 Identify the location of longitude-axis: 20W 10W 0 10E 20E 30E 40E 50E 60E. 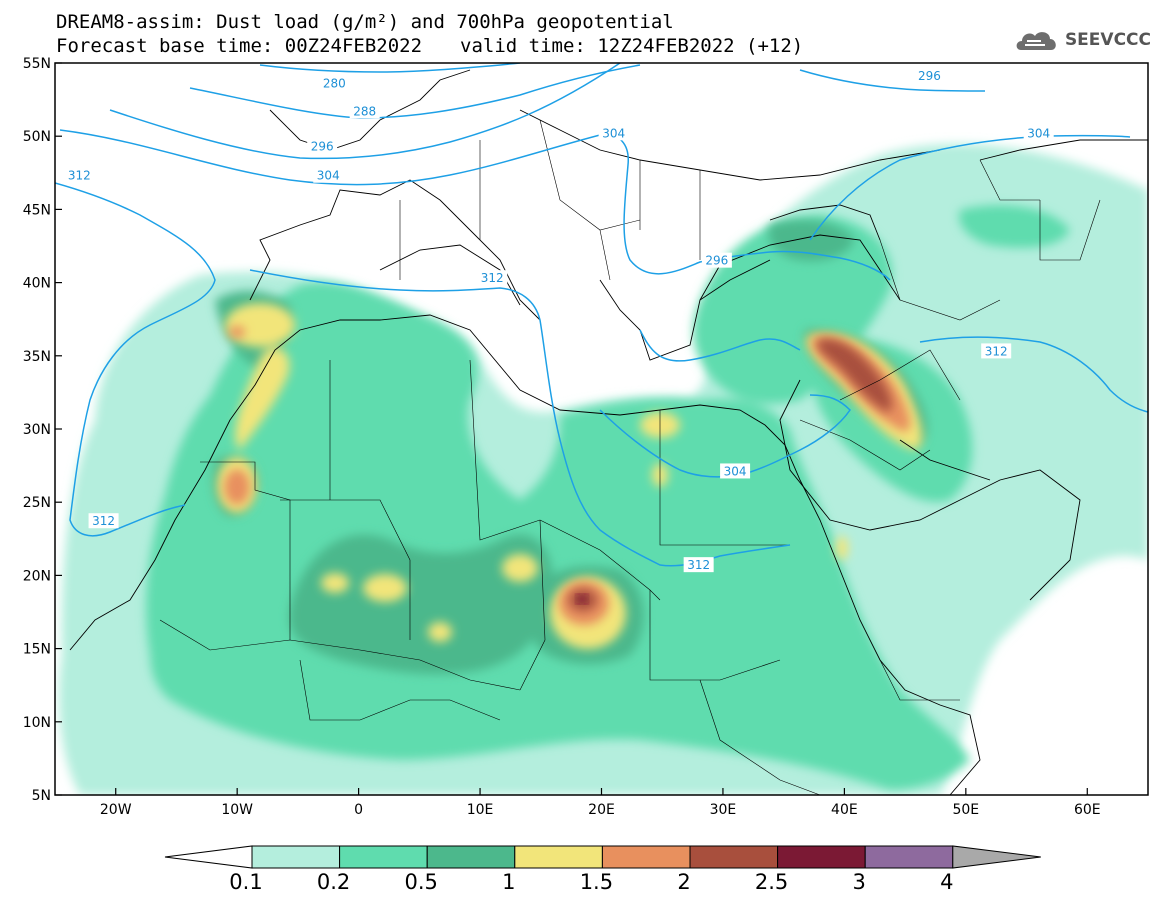
(600, 803).